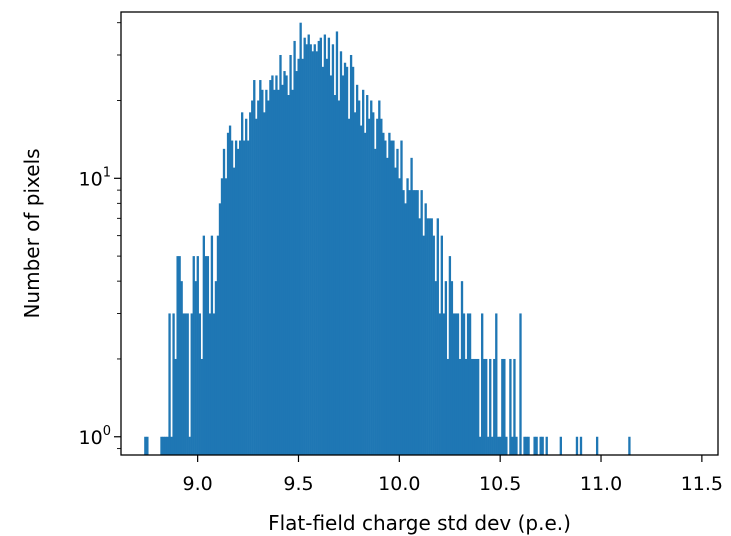 Image resolution: width=731 pixels, height=536 pixels. Describe the element at coordinates (298, 484) in the screenshot. I see `x-tick-label: 9.5` at that location.